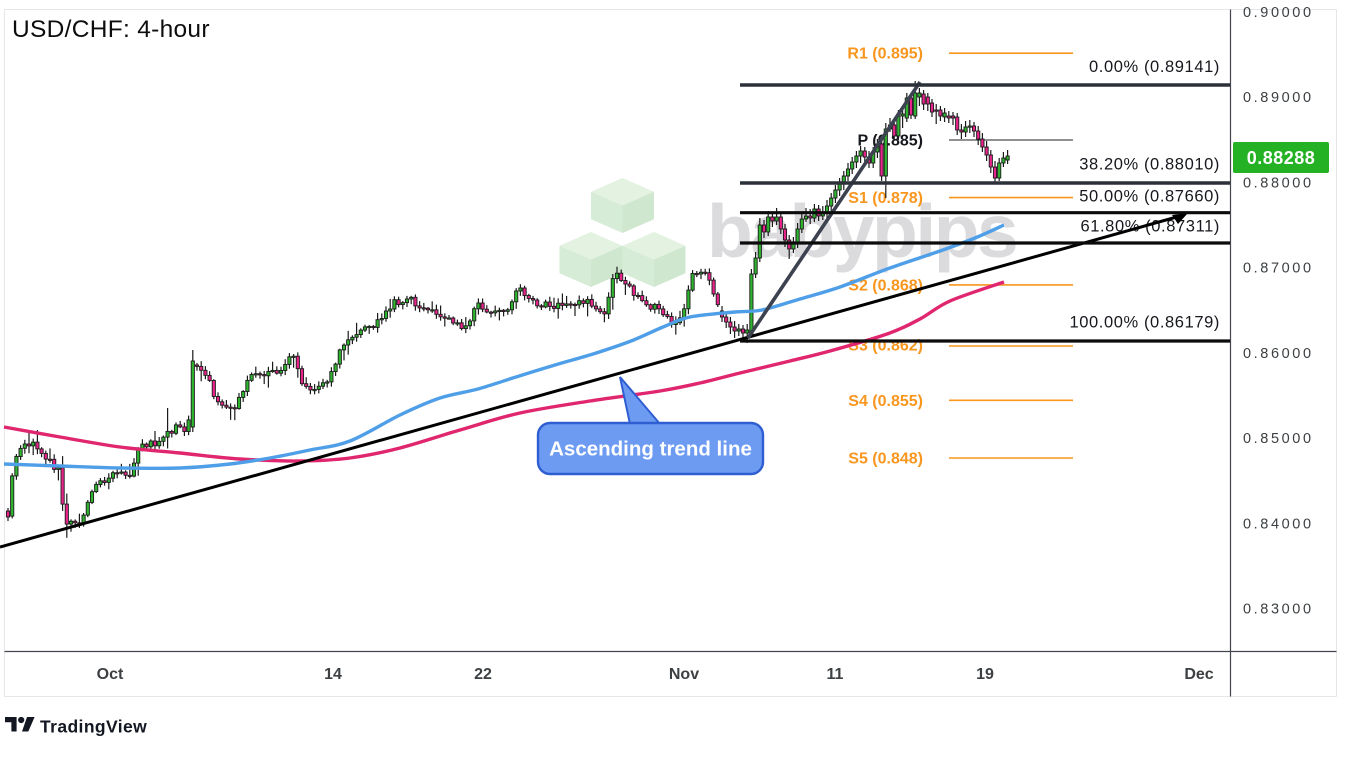  What do you see at coordinates (1278, 524) in the screenshot?
I see `svg-text: 0.84000` at bounding box center [1278, 524].